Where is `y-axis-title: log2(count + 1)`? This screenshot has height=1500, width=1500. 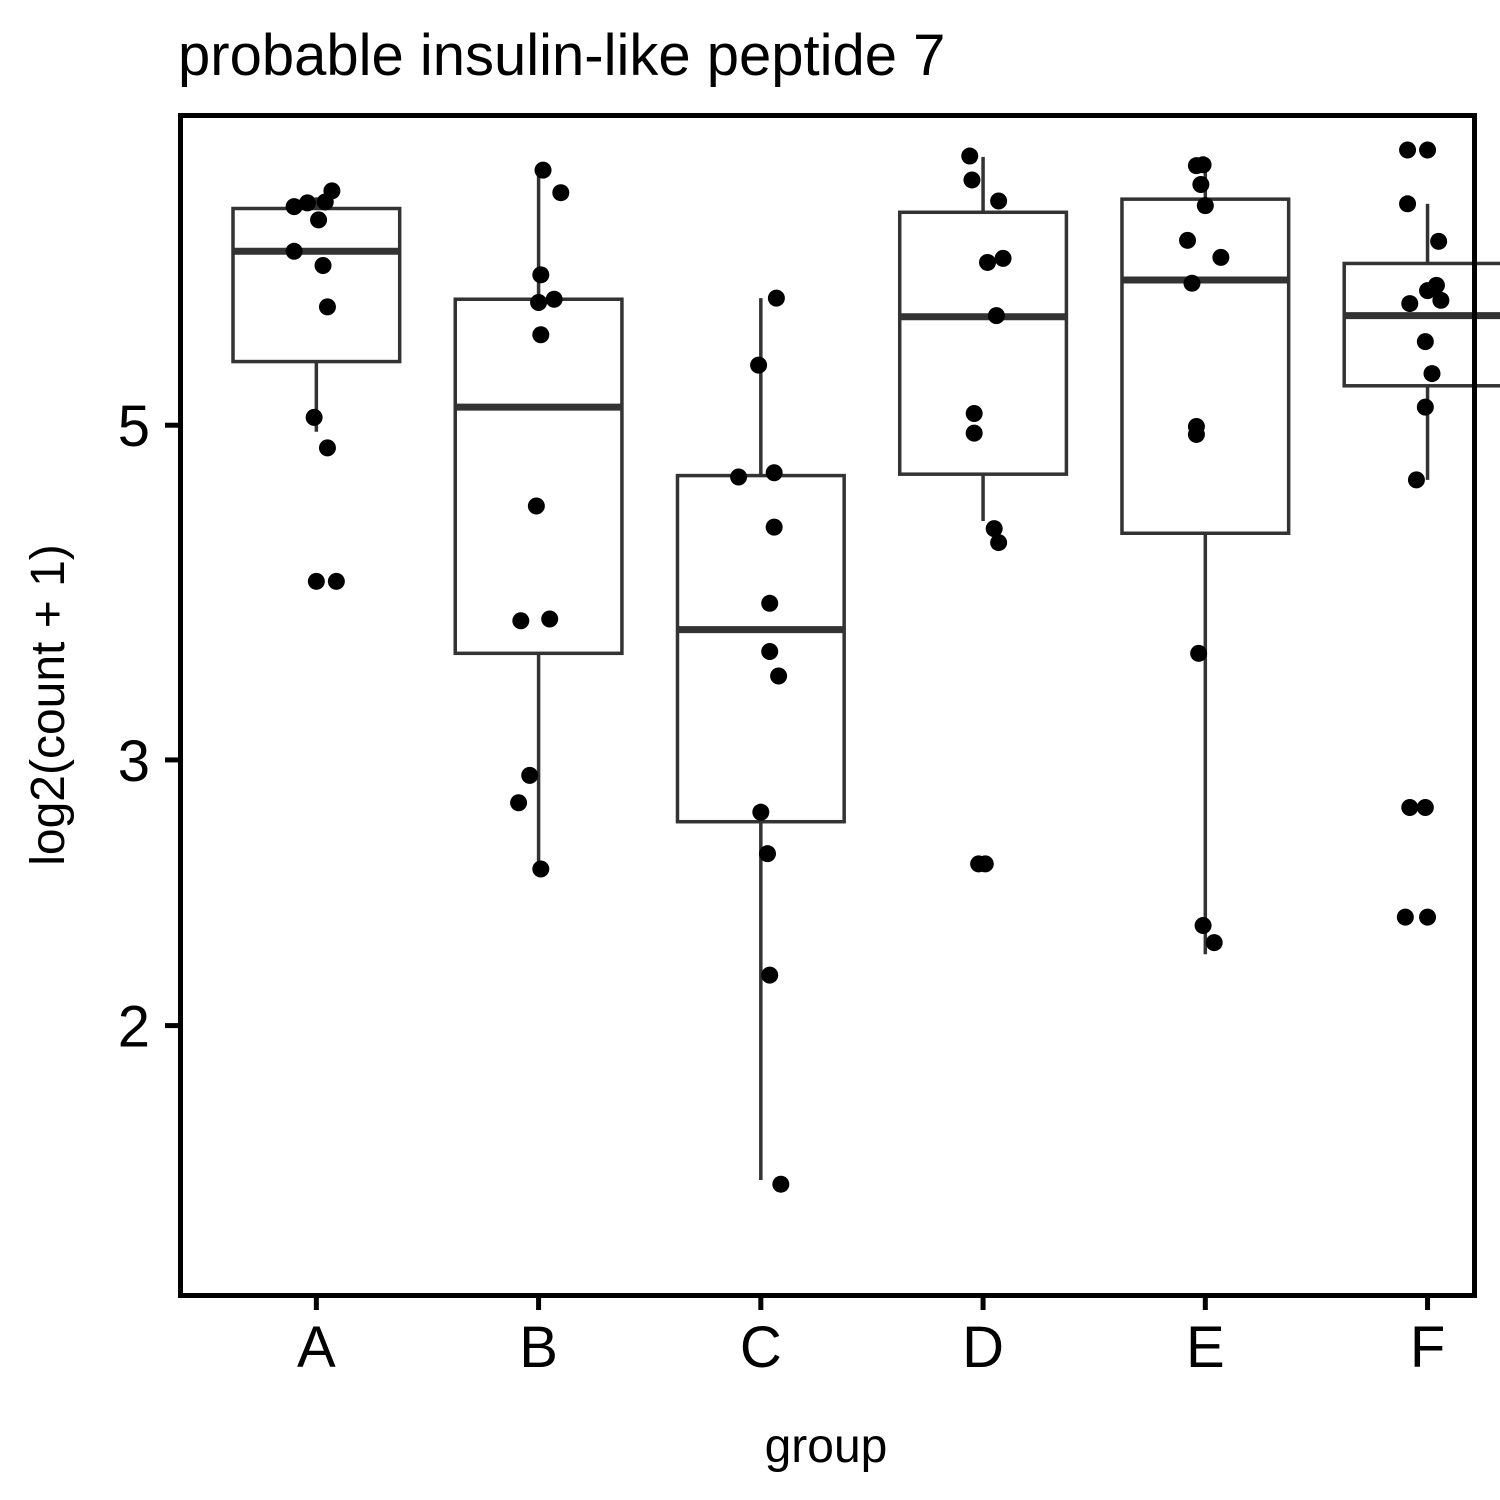
y-axis-title: log2(count + 1) is located at coordinates (48, 705).